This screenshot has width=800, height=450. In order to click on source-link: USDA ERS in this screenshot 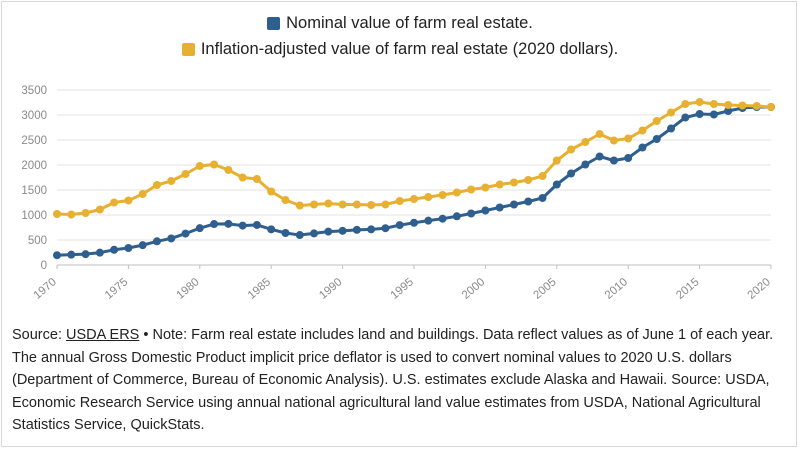, I will do `click(103, 335)`.